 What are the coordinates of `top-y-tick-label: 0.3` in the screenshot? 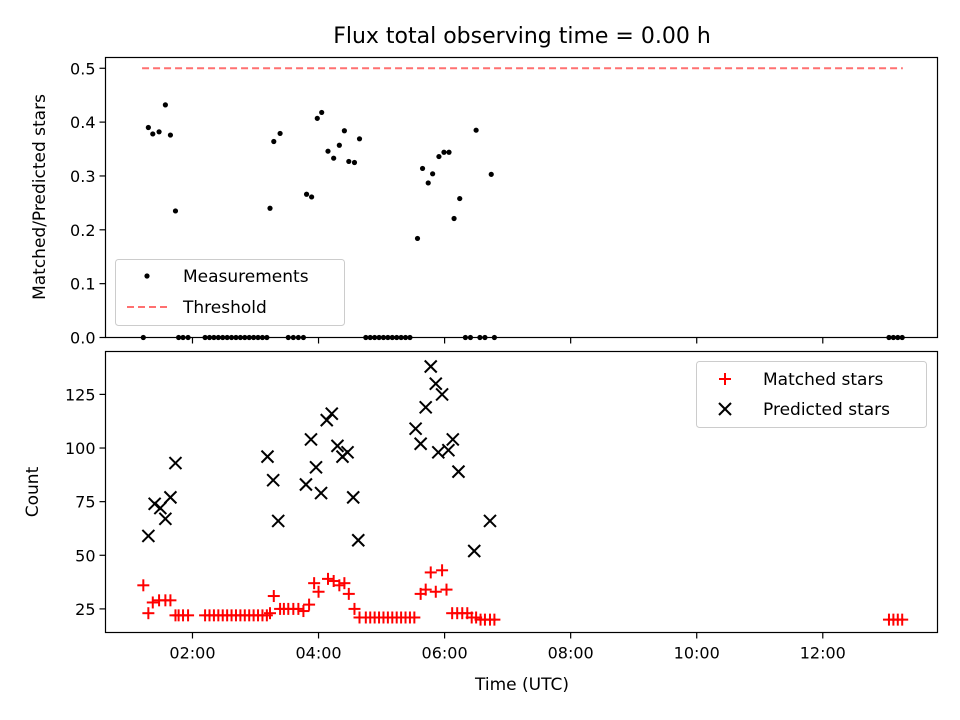 It's located at (82, 176).